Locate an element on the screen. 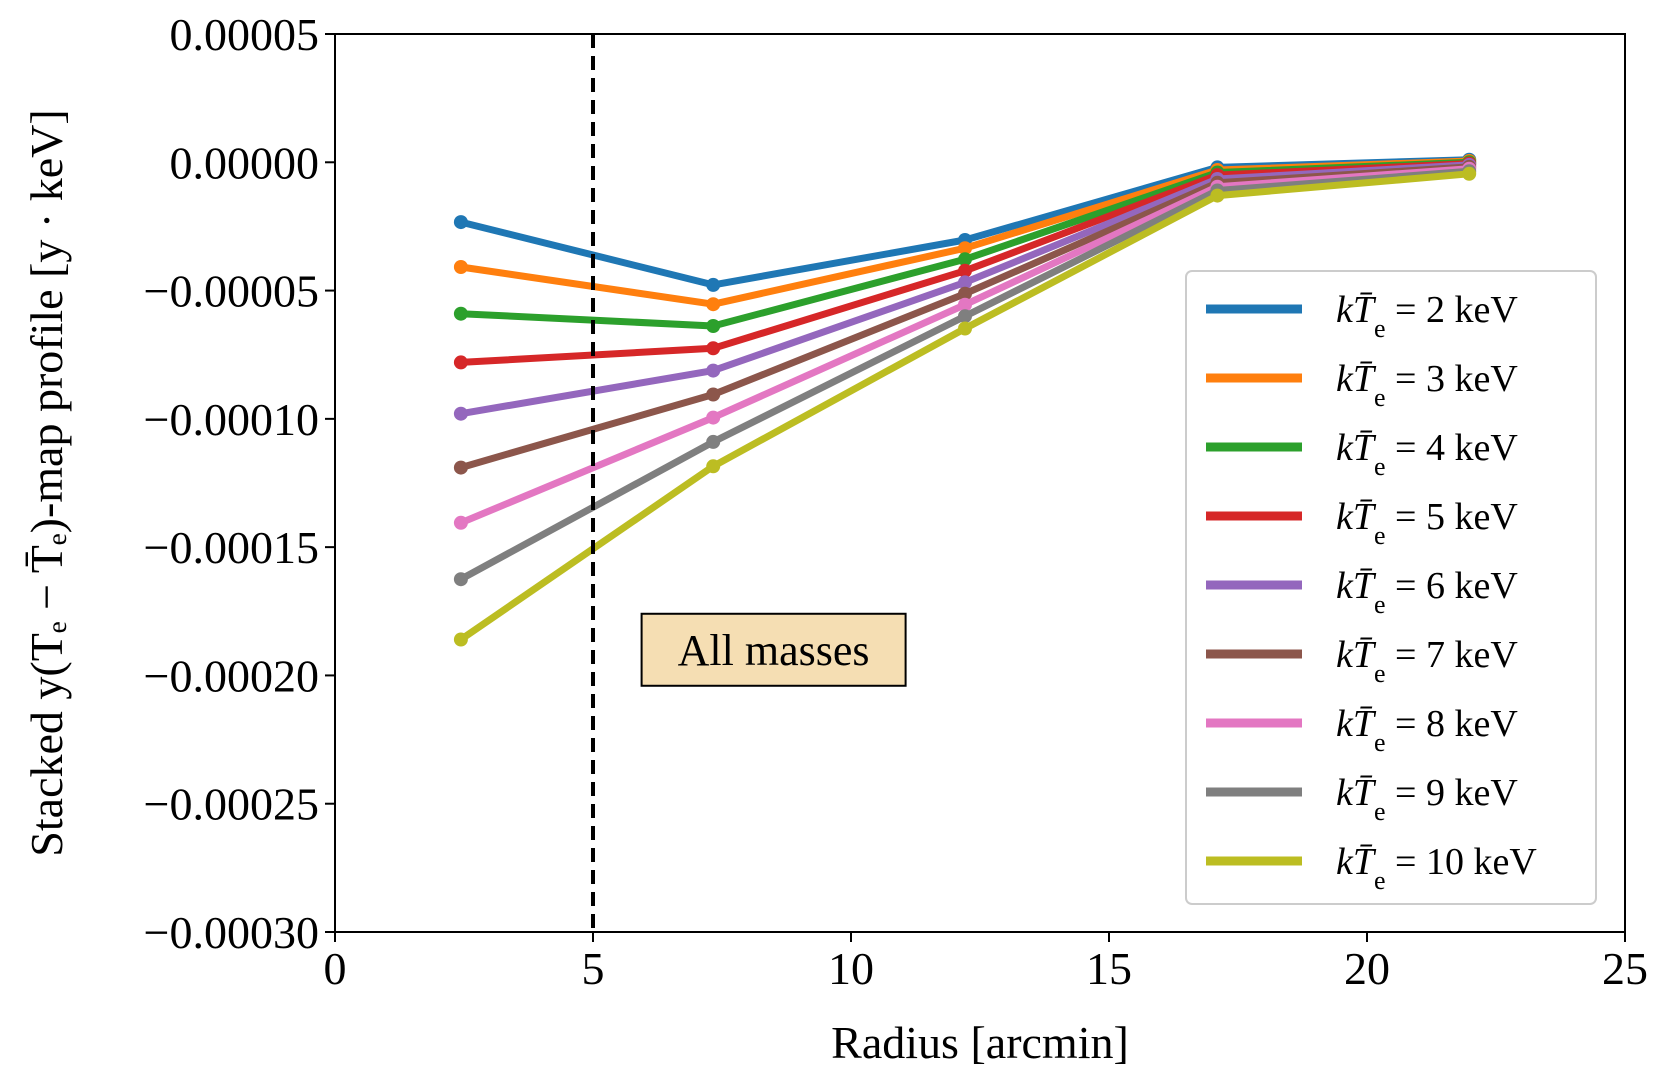 This screenshot has width=1660, height=1082. legend-box is located at coordinates (1391, 587).